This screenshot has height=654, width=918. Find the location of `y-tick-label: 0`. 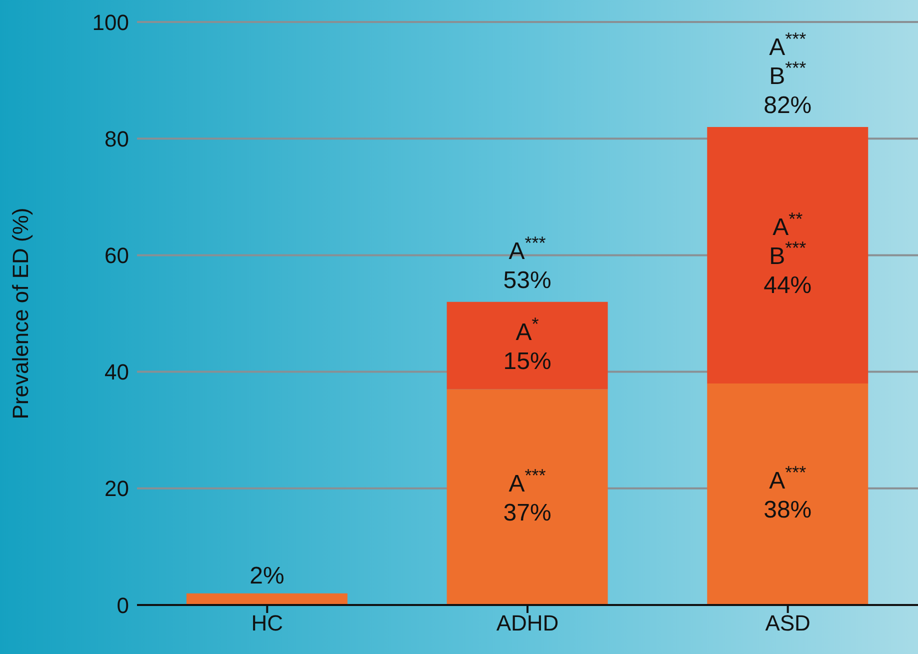

y-tick-label: 0 is located at coordinates (122, 605).